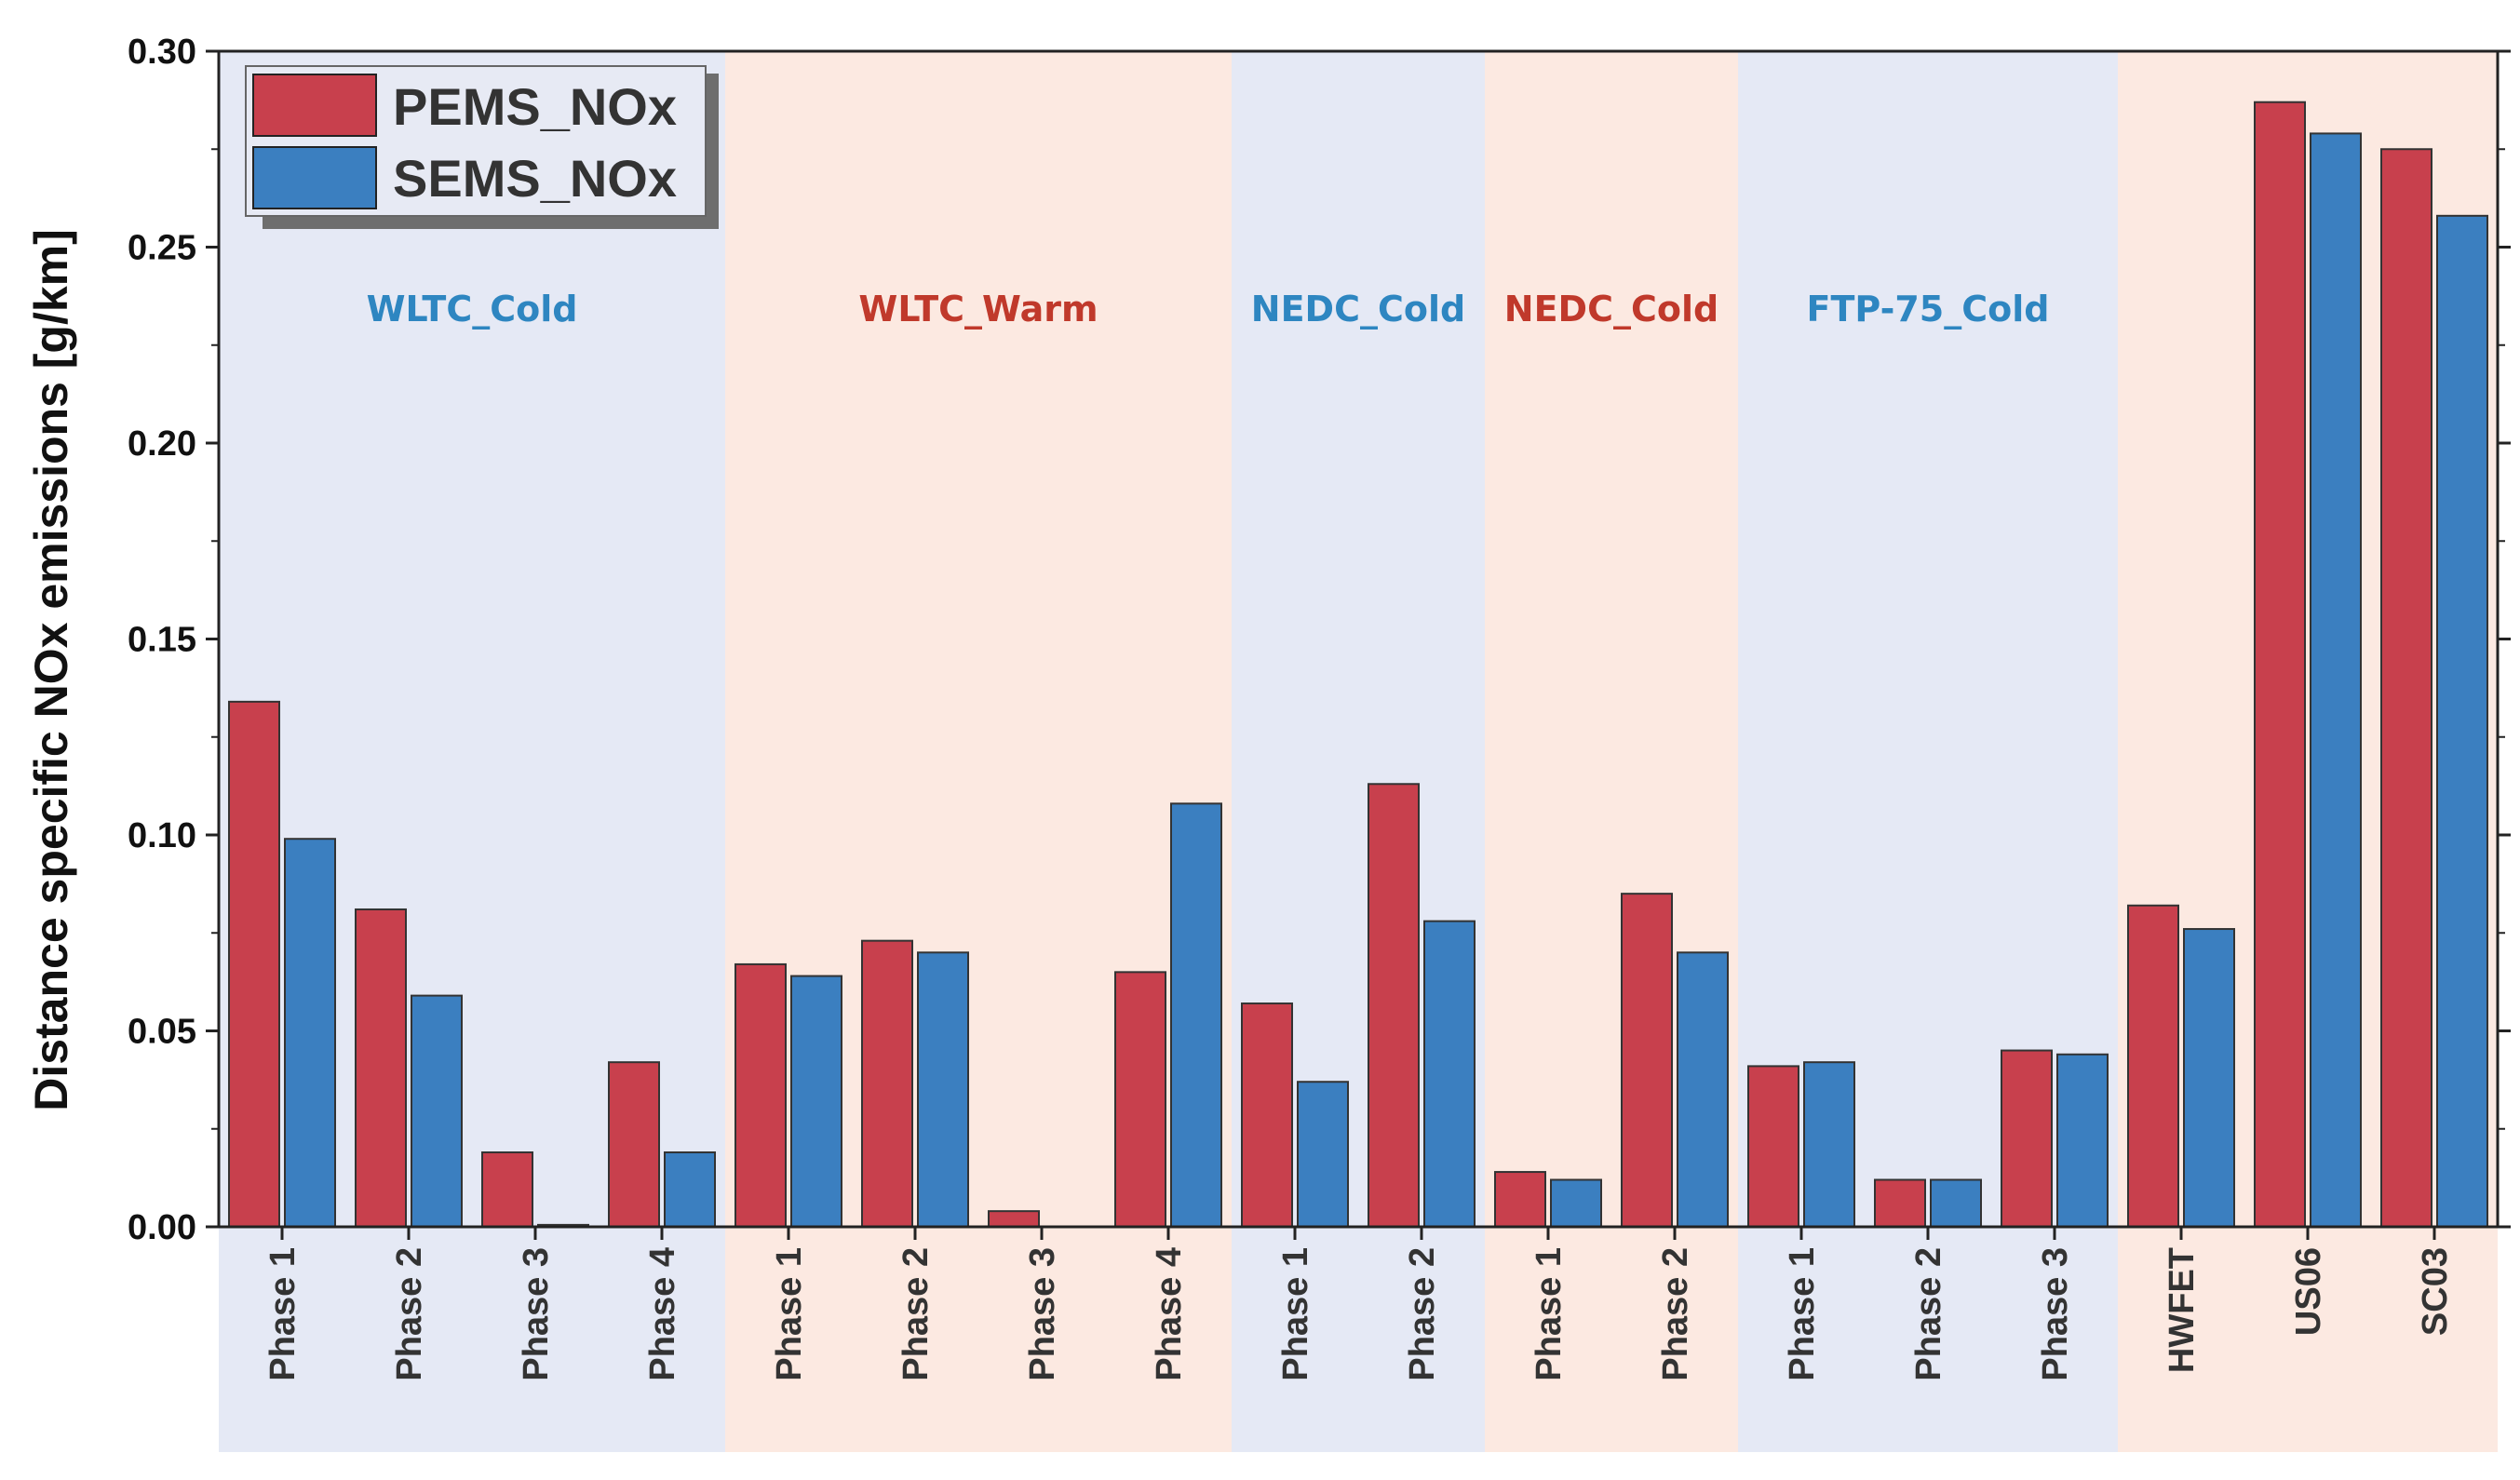 The image size is (2520, 1480). What do you see at coordinates (482, 147) in the screenshot?
I see `legend: PEMS_NOx SEMS_NOx` at bounding box center [482, 147].